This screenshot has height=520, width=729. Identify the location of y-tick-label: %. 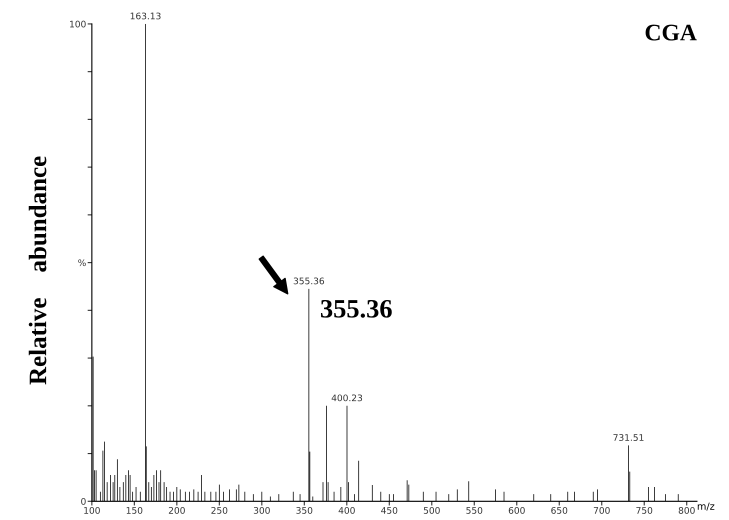
(82, 262).